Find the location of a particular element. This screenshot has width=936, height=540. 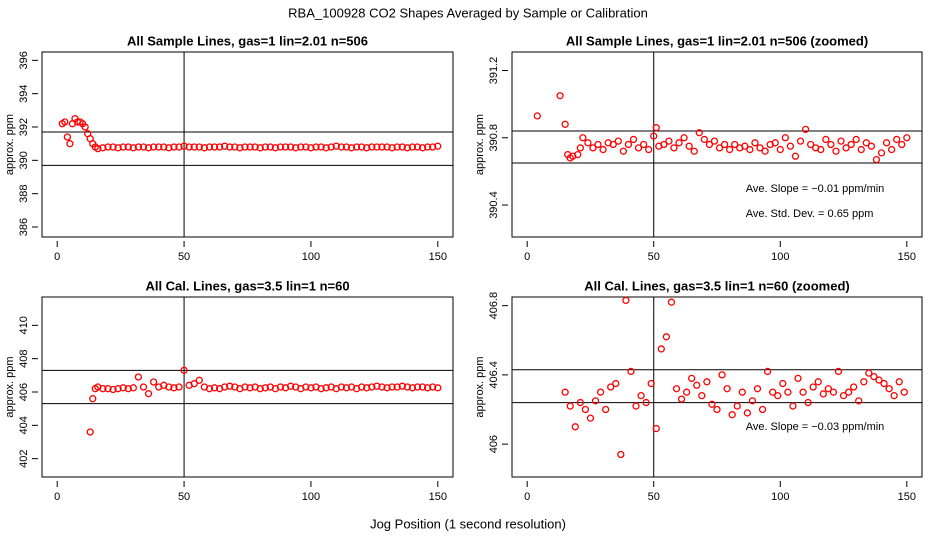

y-tick-label: 396 is located at coordinates (24, 60).